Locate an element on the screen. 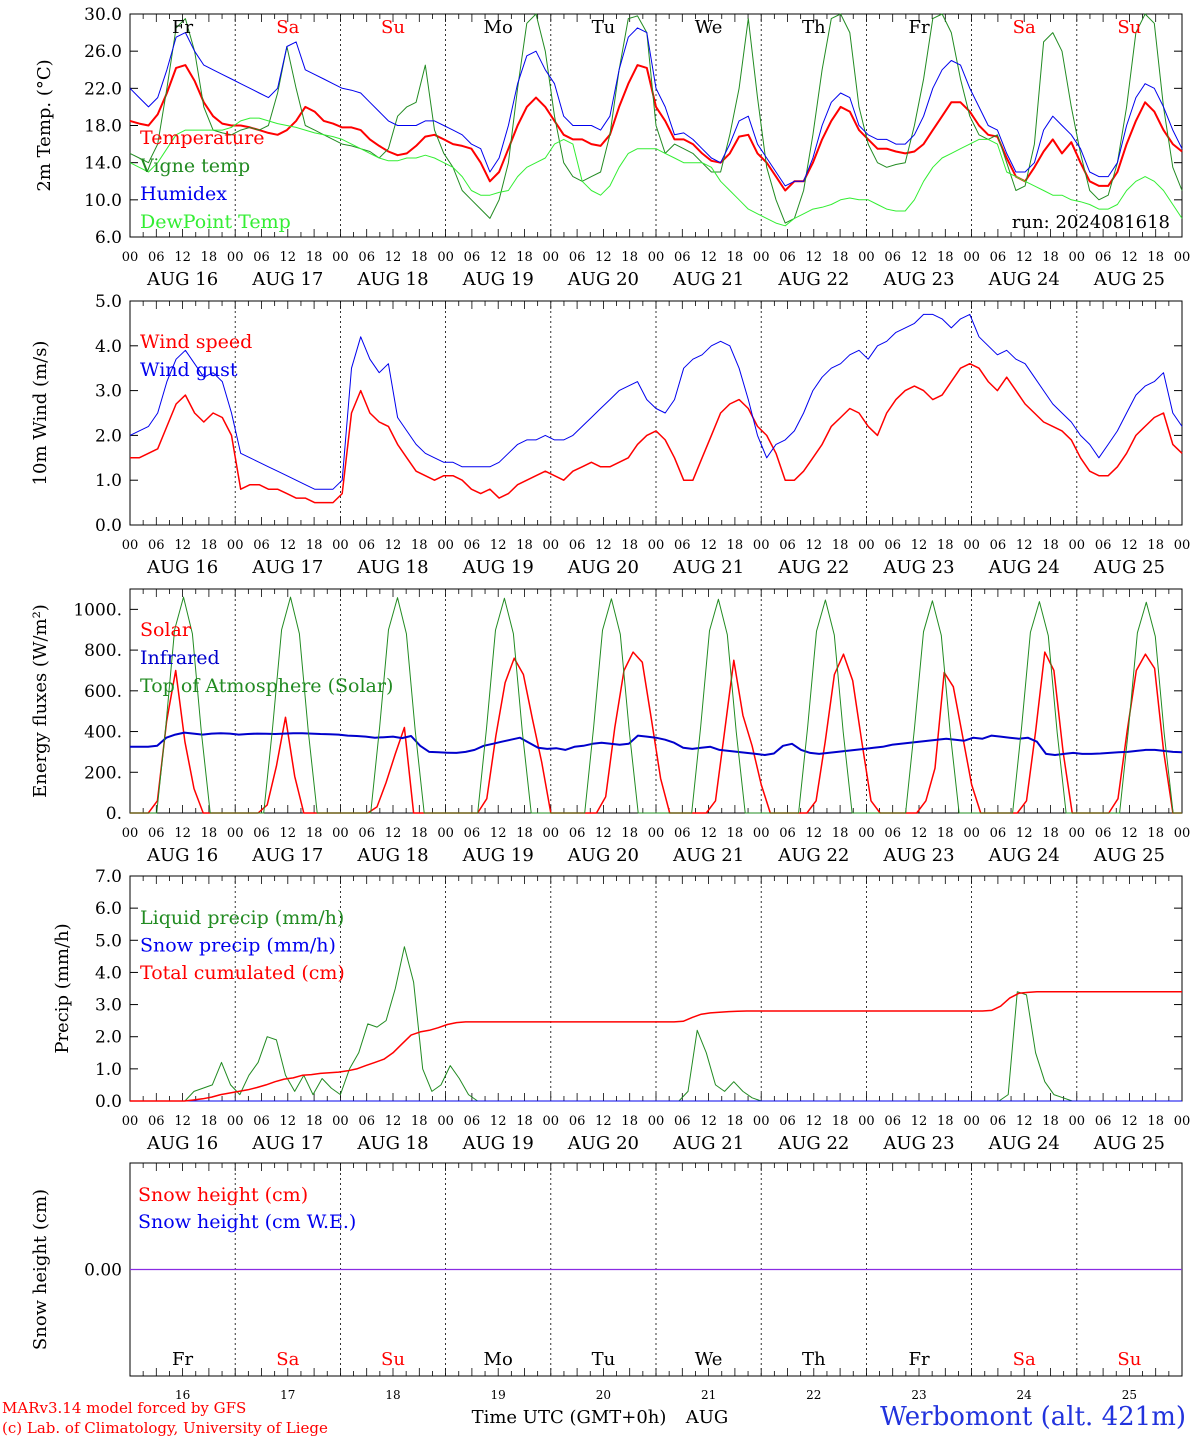 The height and width of the screenshot is (1440, 1194). x-axis-month: AUG is located at coordinates (707, 1417).